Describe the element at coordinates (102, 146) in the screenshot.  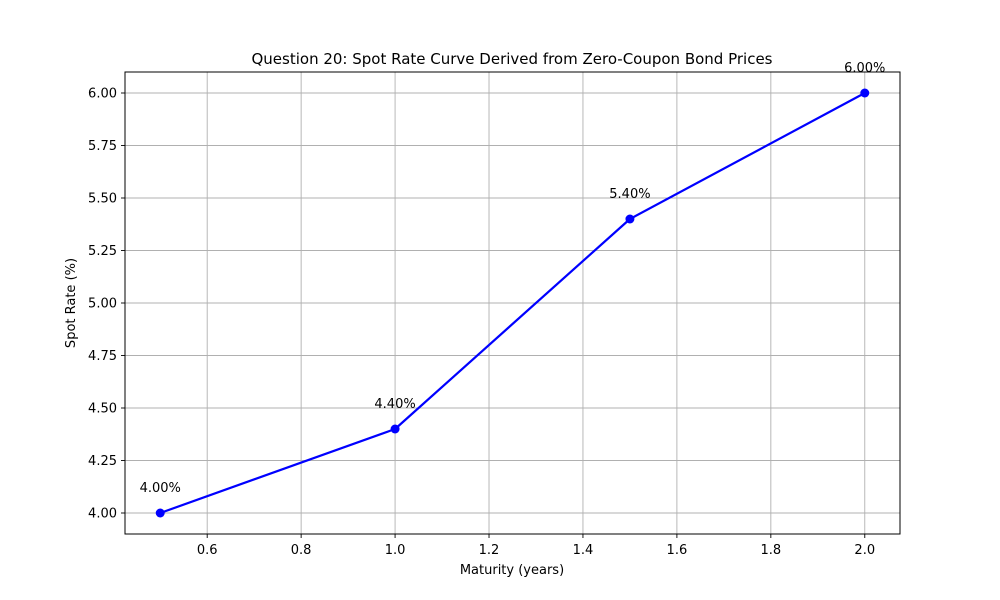
I see `y-tick-label: 5.75` at that location.